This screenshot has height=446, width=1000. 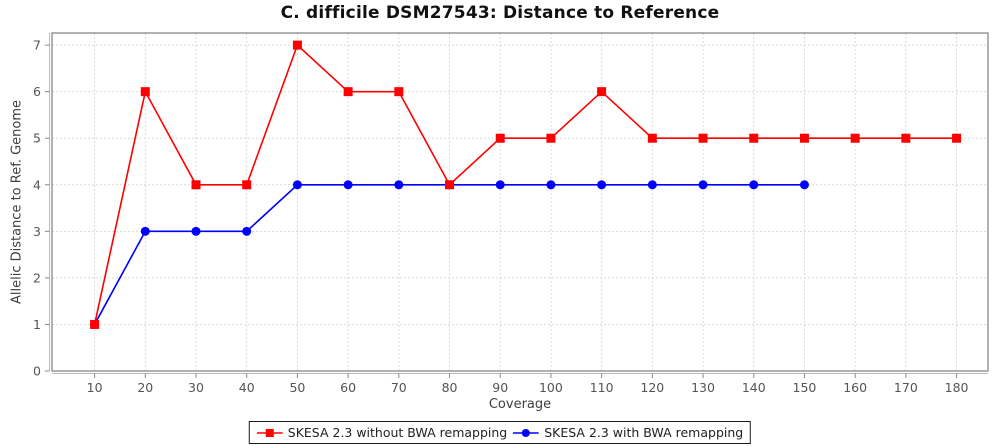 What do you see at coordinates (37, 324) in the screenshot?
I see `y-tick-label: 1` at bounding box center [37, 324].